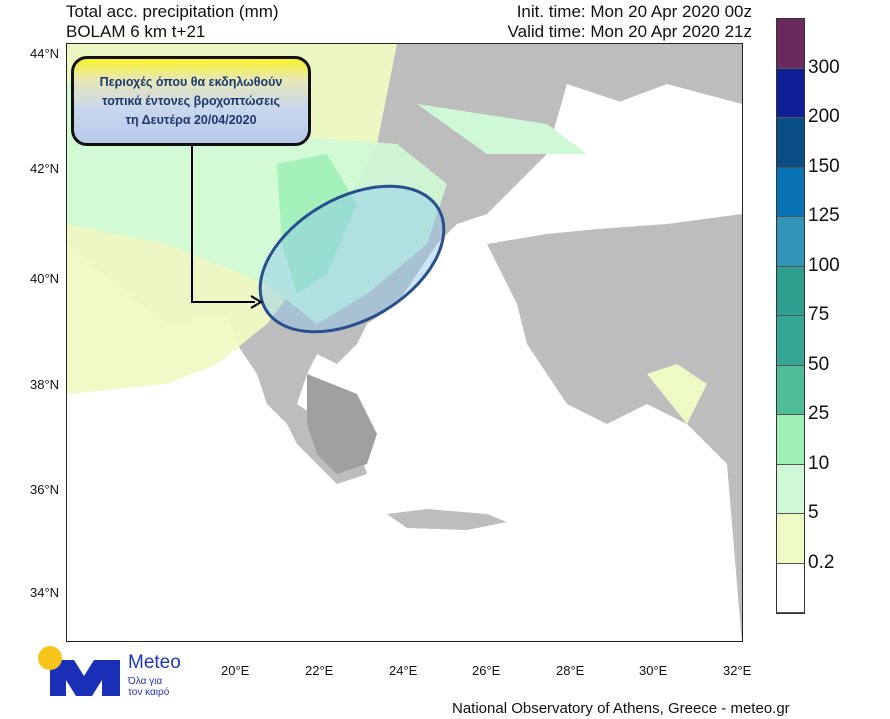  I want to click on colorbar-label: 10, so click(819, 463).